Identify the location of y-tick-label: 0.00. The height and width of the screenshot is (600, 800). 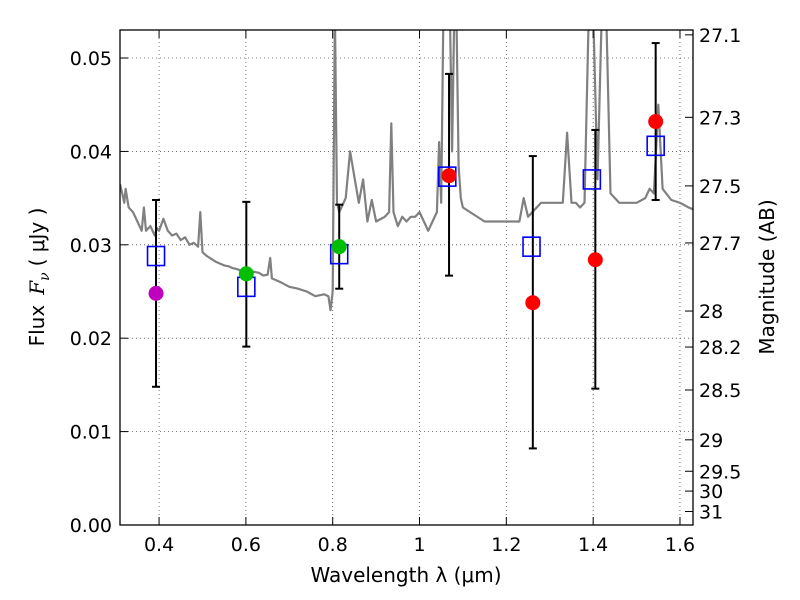
(91, 526).